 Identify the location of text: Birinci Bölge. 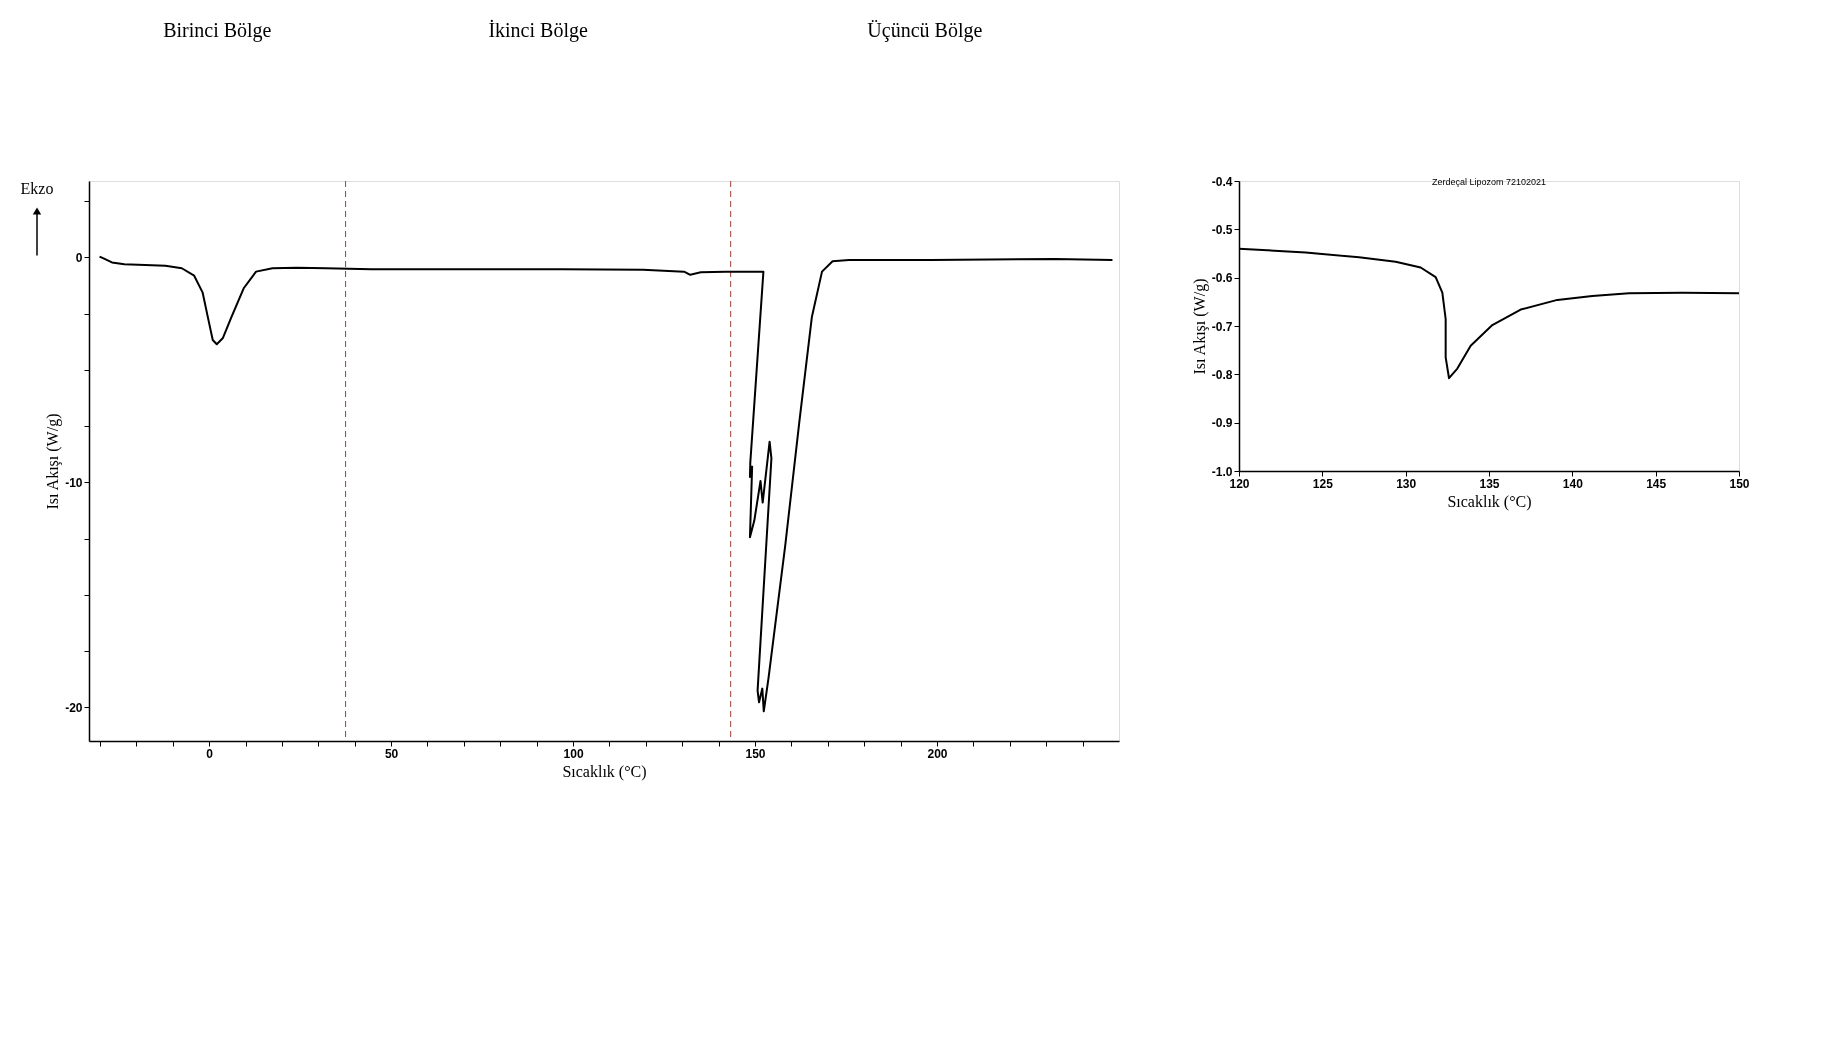
(217, 30).